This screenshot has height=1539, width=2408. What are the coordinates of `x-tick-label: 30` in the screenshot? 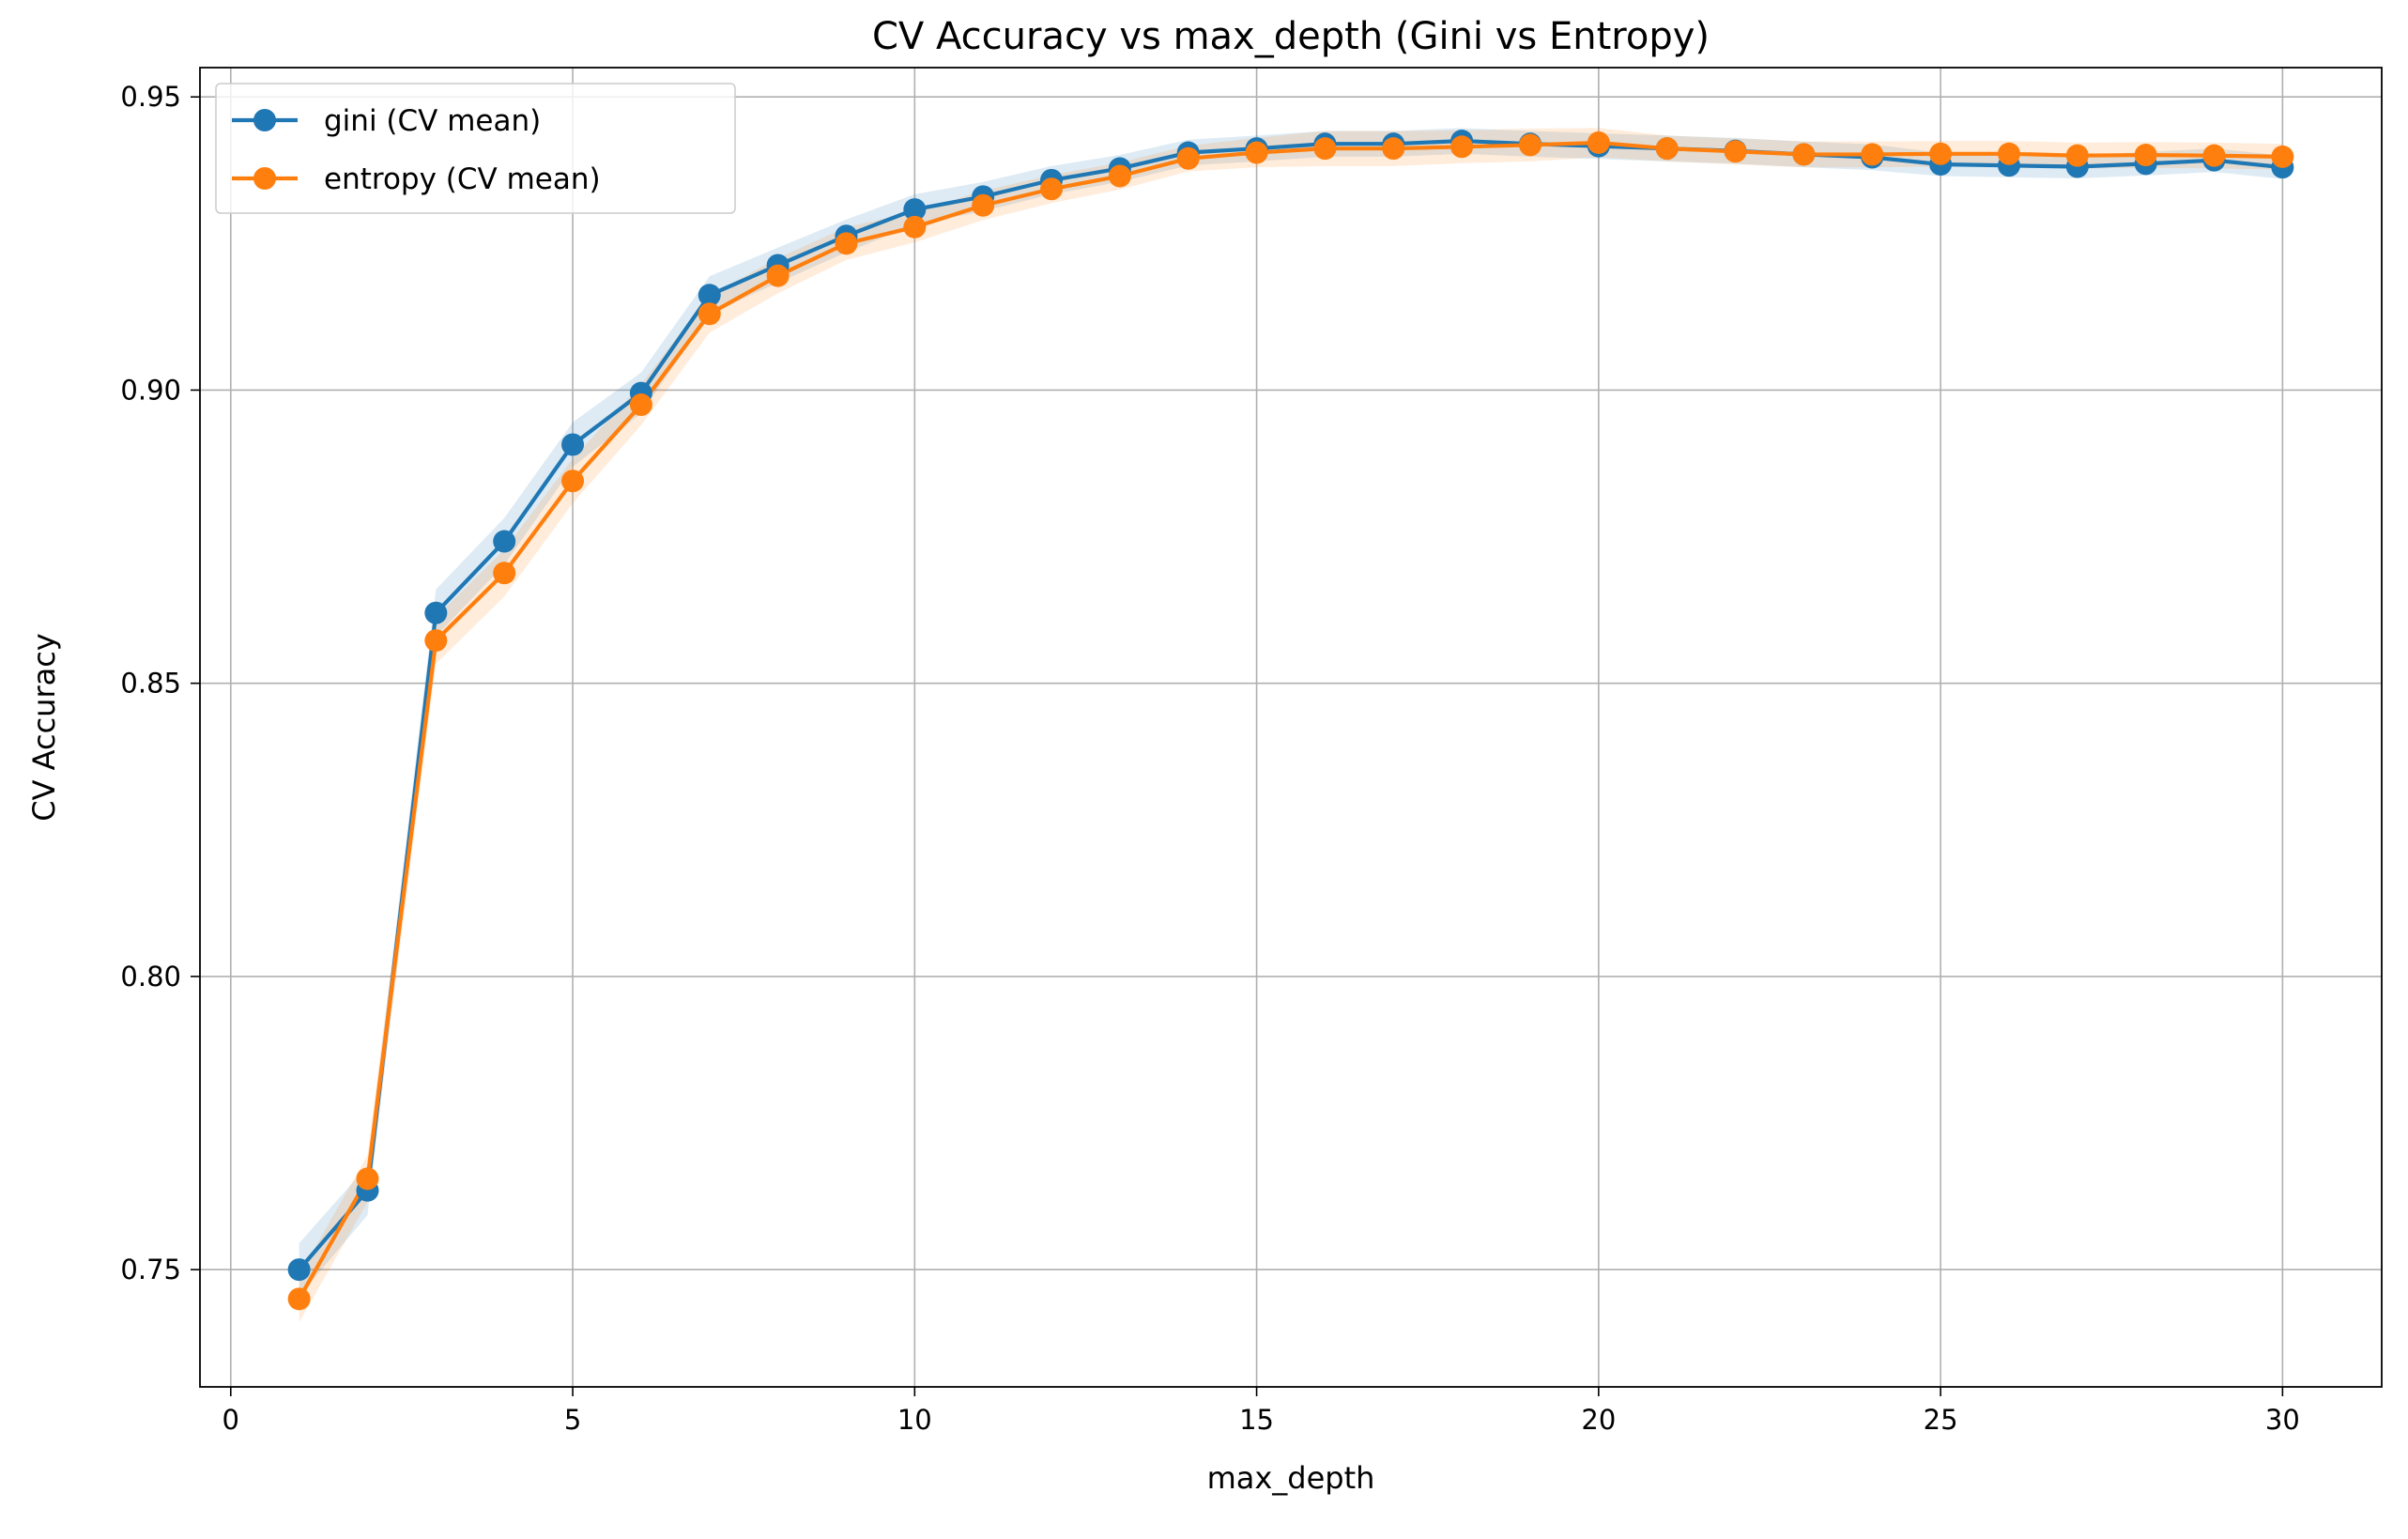 It's located at (2283, 1420).